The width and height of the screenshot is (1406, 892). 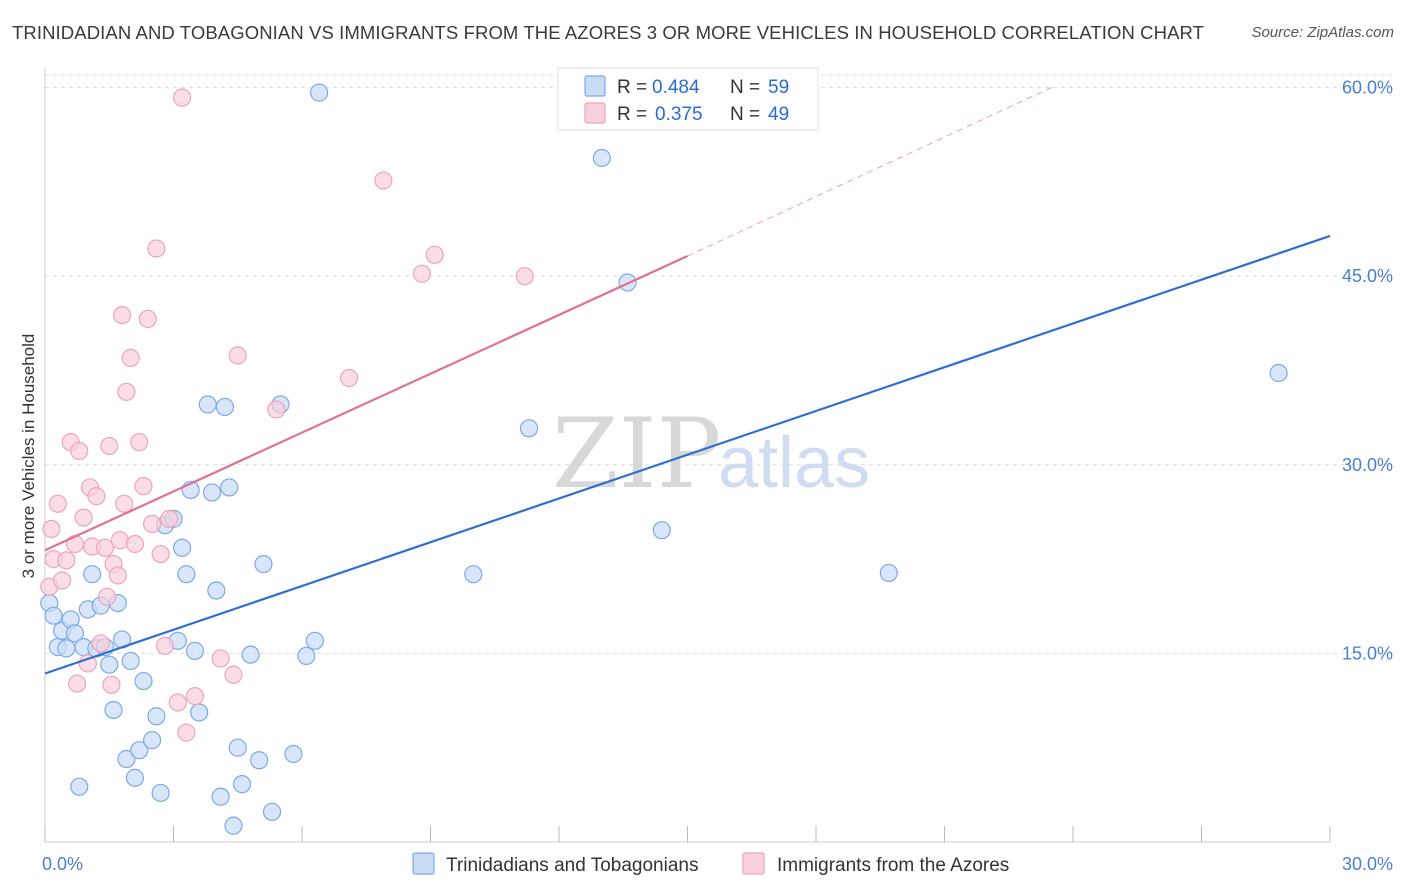 What do you see at coordinates (1322, 32) in the screenshot?
I see `source-label: Source: ZipAtlas.com` at bounding box center [1322, 32].